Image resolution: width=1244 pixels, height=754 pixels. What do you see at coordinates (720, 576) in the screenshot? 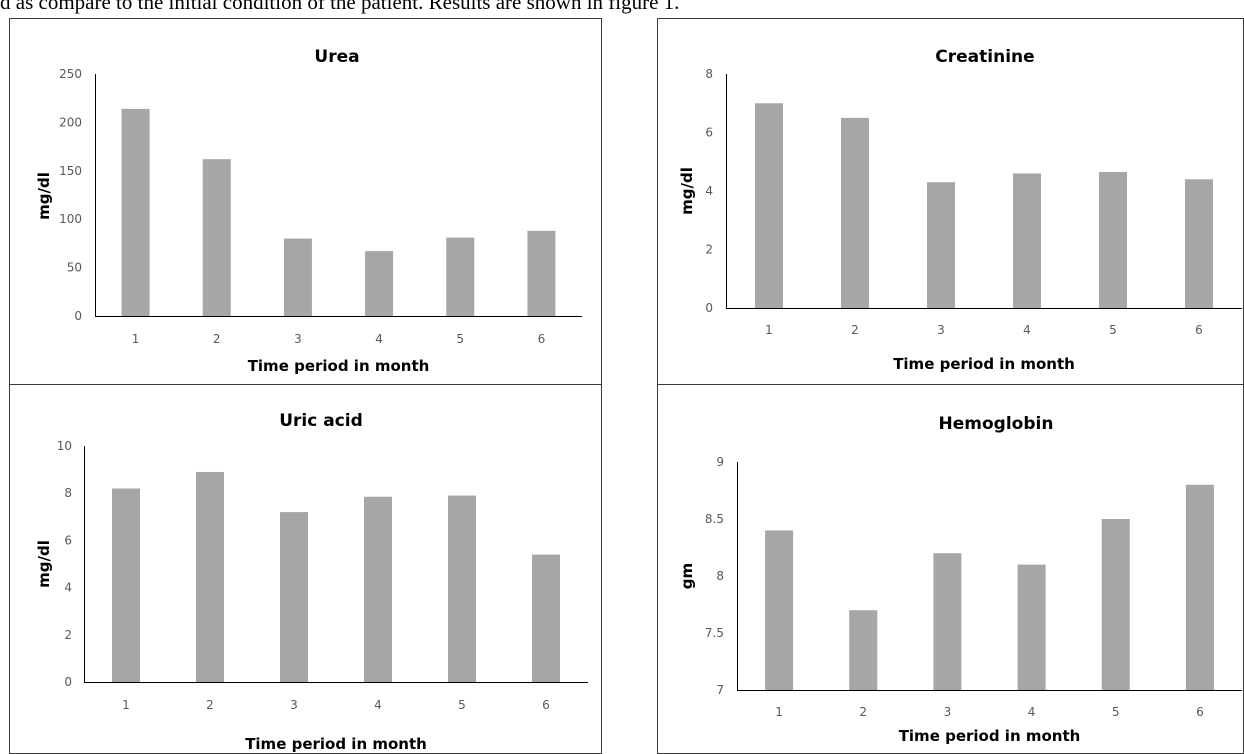
I see `y-tick-label-hemoglobin-2: 8` at bounding box center [720, 576].